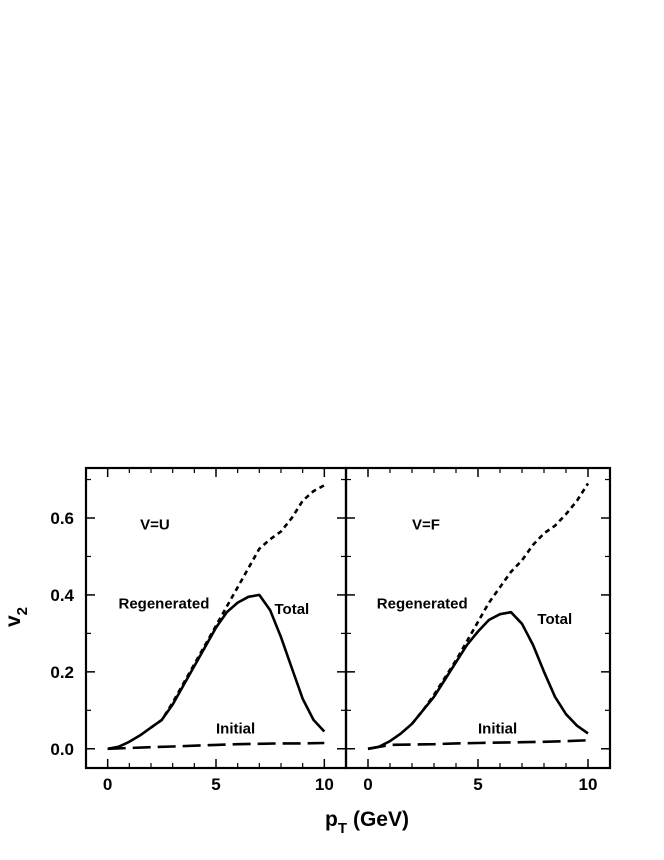  Describe the element at coordinates (478, 680) in the screenshot. I see `series-total-line` at that location.